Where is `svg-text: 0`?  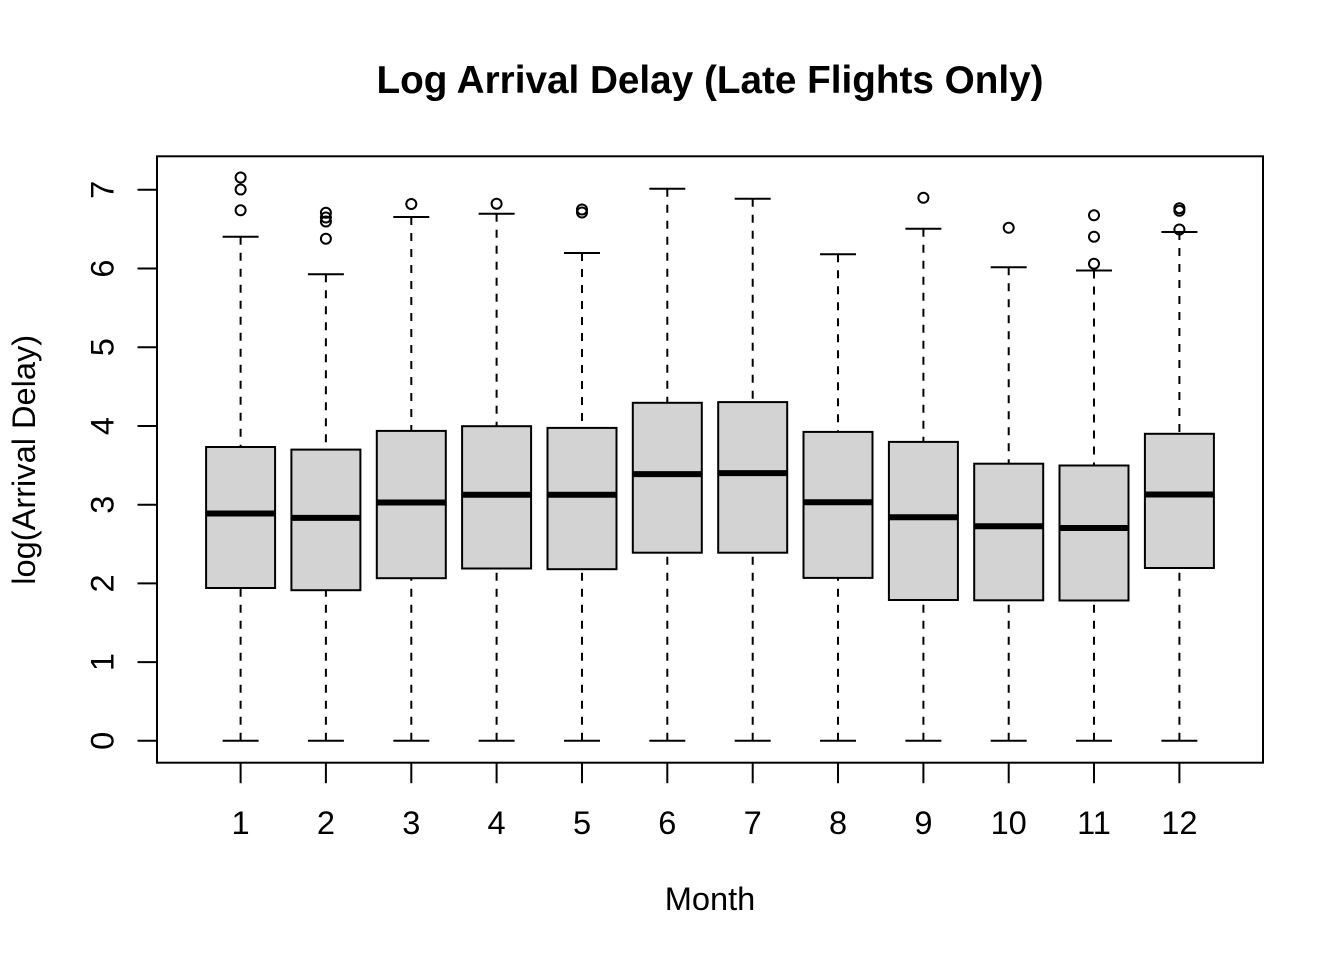 svg-text: 0 is located at coordinates (102, 741).